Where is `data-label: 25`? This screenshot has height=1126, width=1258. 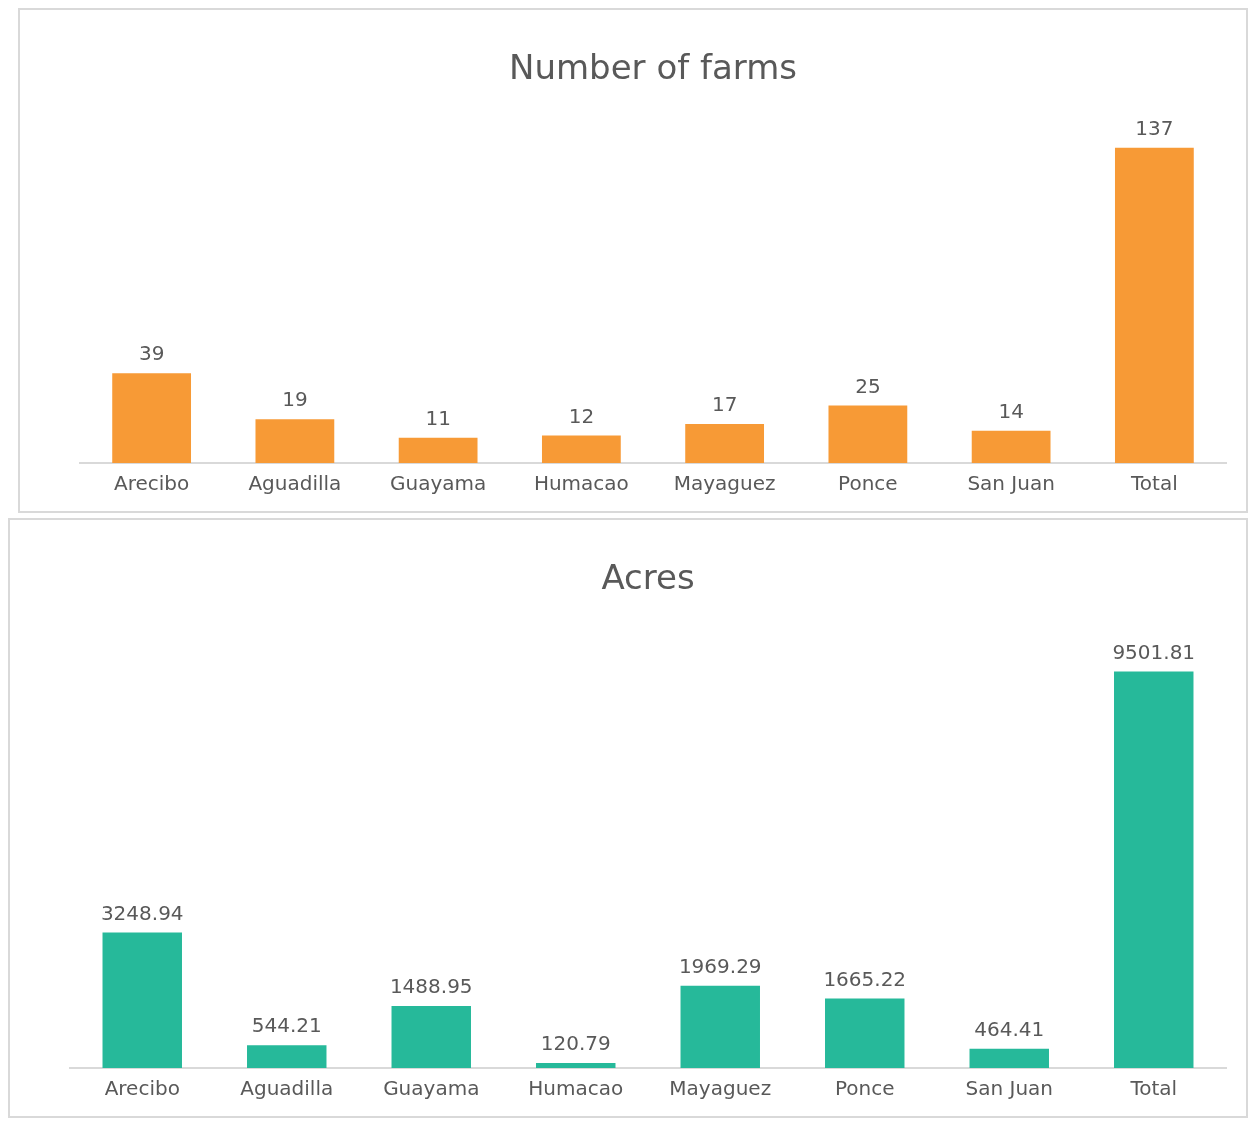
data-label: 25 is located at coordinates (868, 385).